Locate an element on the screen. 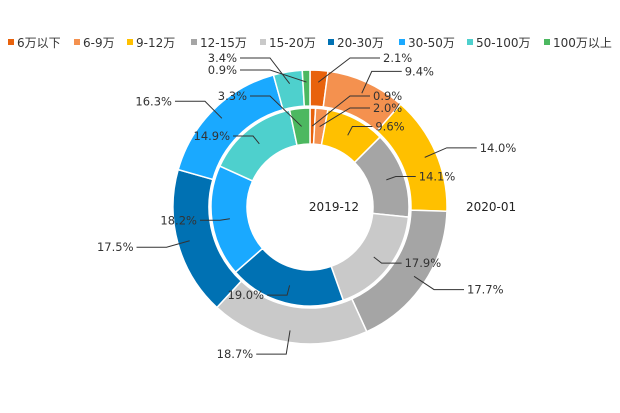 The width and height of the screenshot is (620, 413). legend-item-15-20w: 15-20万 is located at coordinates (288, 43).